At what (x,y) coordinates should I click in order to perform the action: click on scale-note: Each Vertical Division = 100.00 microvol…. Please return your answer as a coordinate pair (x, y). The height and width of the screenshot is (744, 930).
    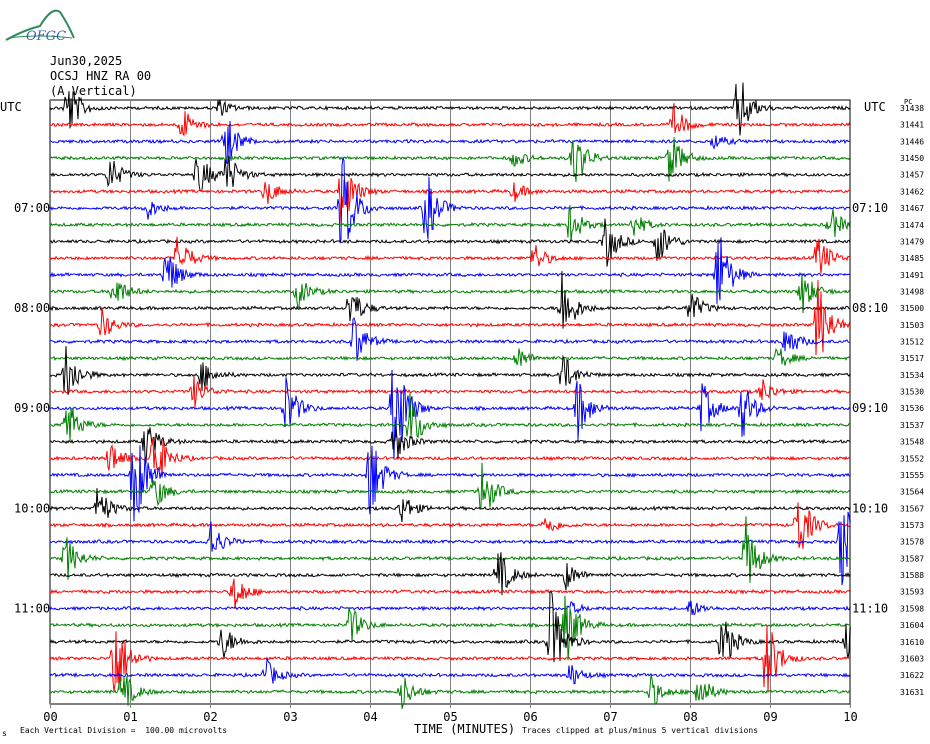
    Looking at the image, I should click on (124, 730).